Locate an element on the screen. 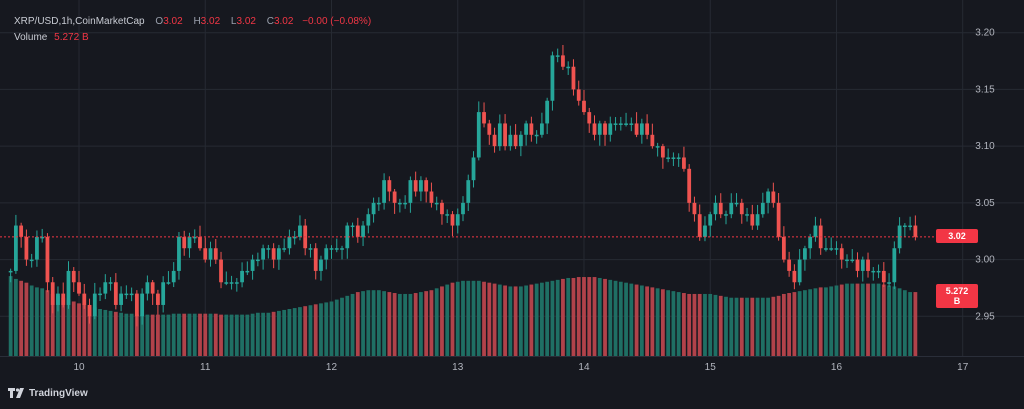  legend-volume-label: Volume is located at coordinates (31, 37).